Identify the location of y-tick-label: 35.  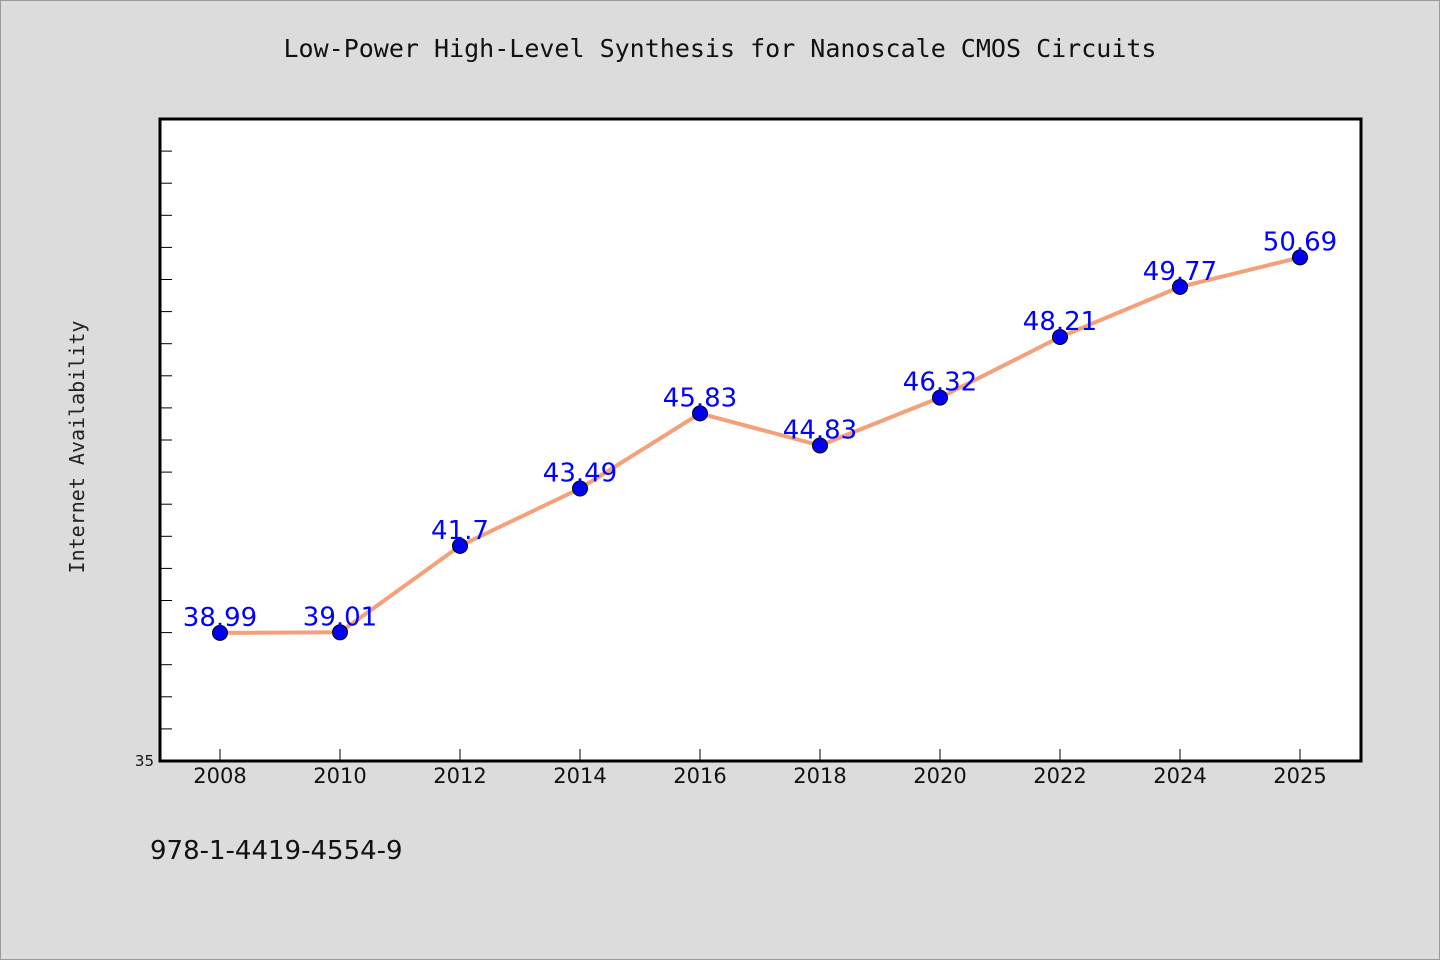
(144, 761).